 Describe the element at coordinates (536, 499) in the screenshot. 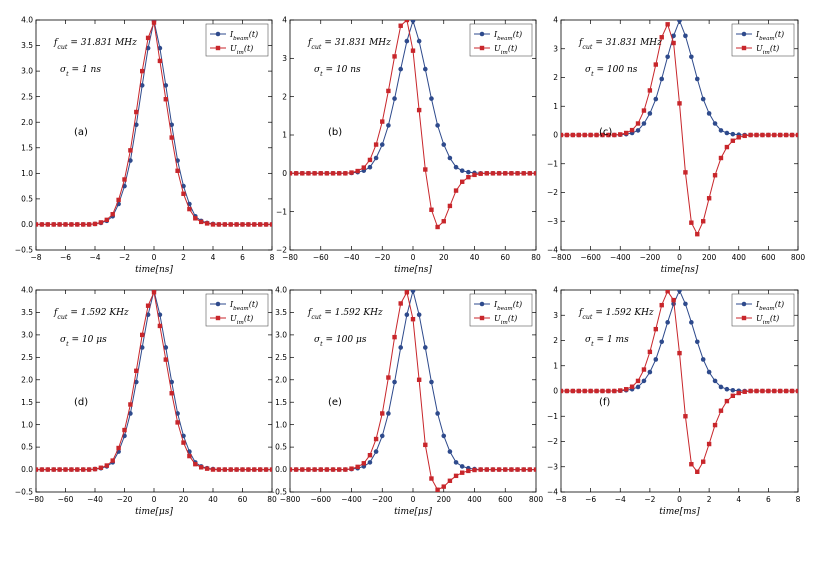

I see `x-tick-label: 800` at that location.